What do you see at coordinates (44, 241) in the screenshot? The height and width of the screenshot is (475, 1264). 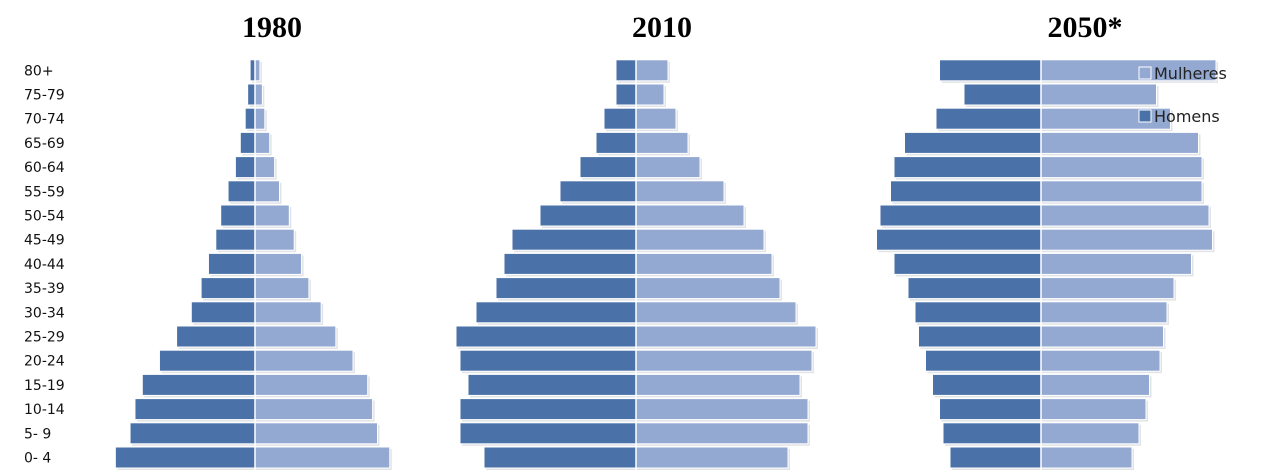 I see `age-tick-label: 45-49` at bounding box center [44, 241].